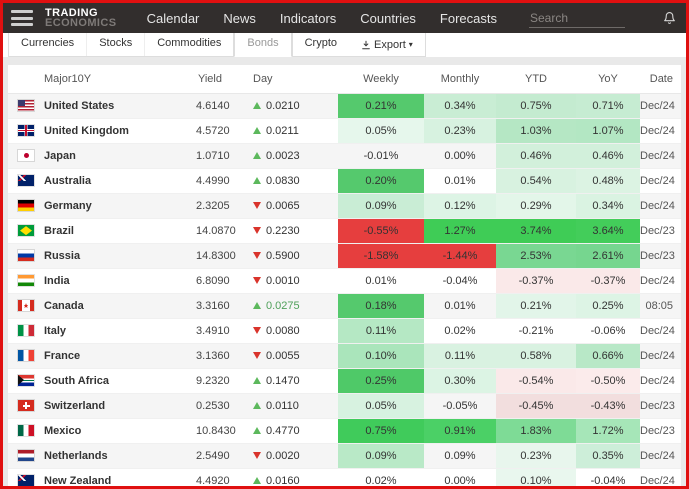 This screenshot has height=489, width=689. I want to click on country-cell: New Zealand, so click(120, 477).